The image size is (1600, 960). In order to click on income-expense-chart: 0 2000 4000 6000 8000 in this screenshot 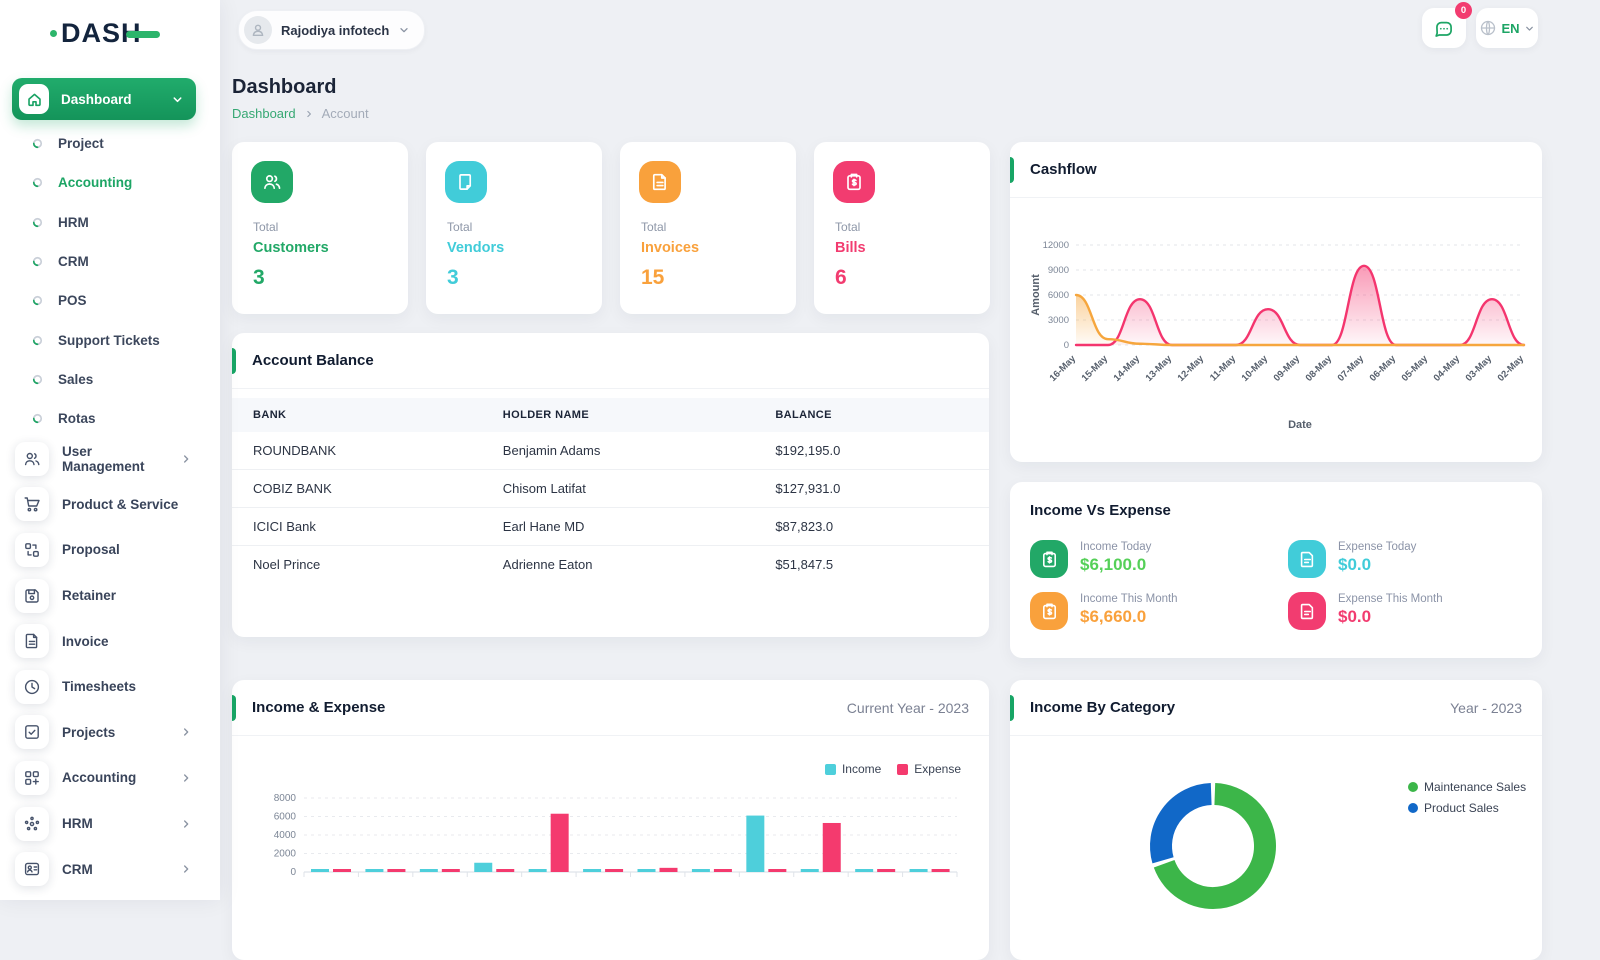, I will do `click(616, 835)`.